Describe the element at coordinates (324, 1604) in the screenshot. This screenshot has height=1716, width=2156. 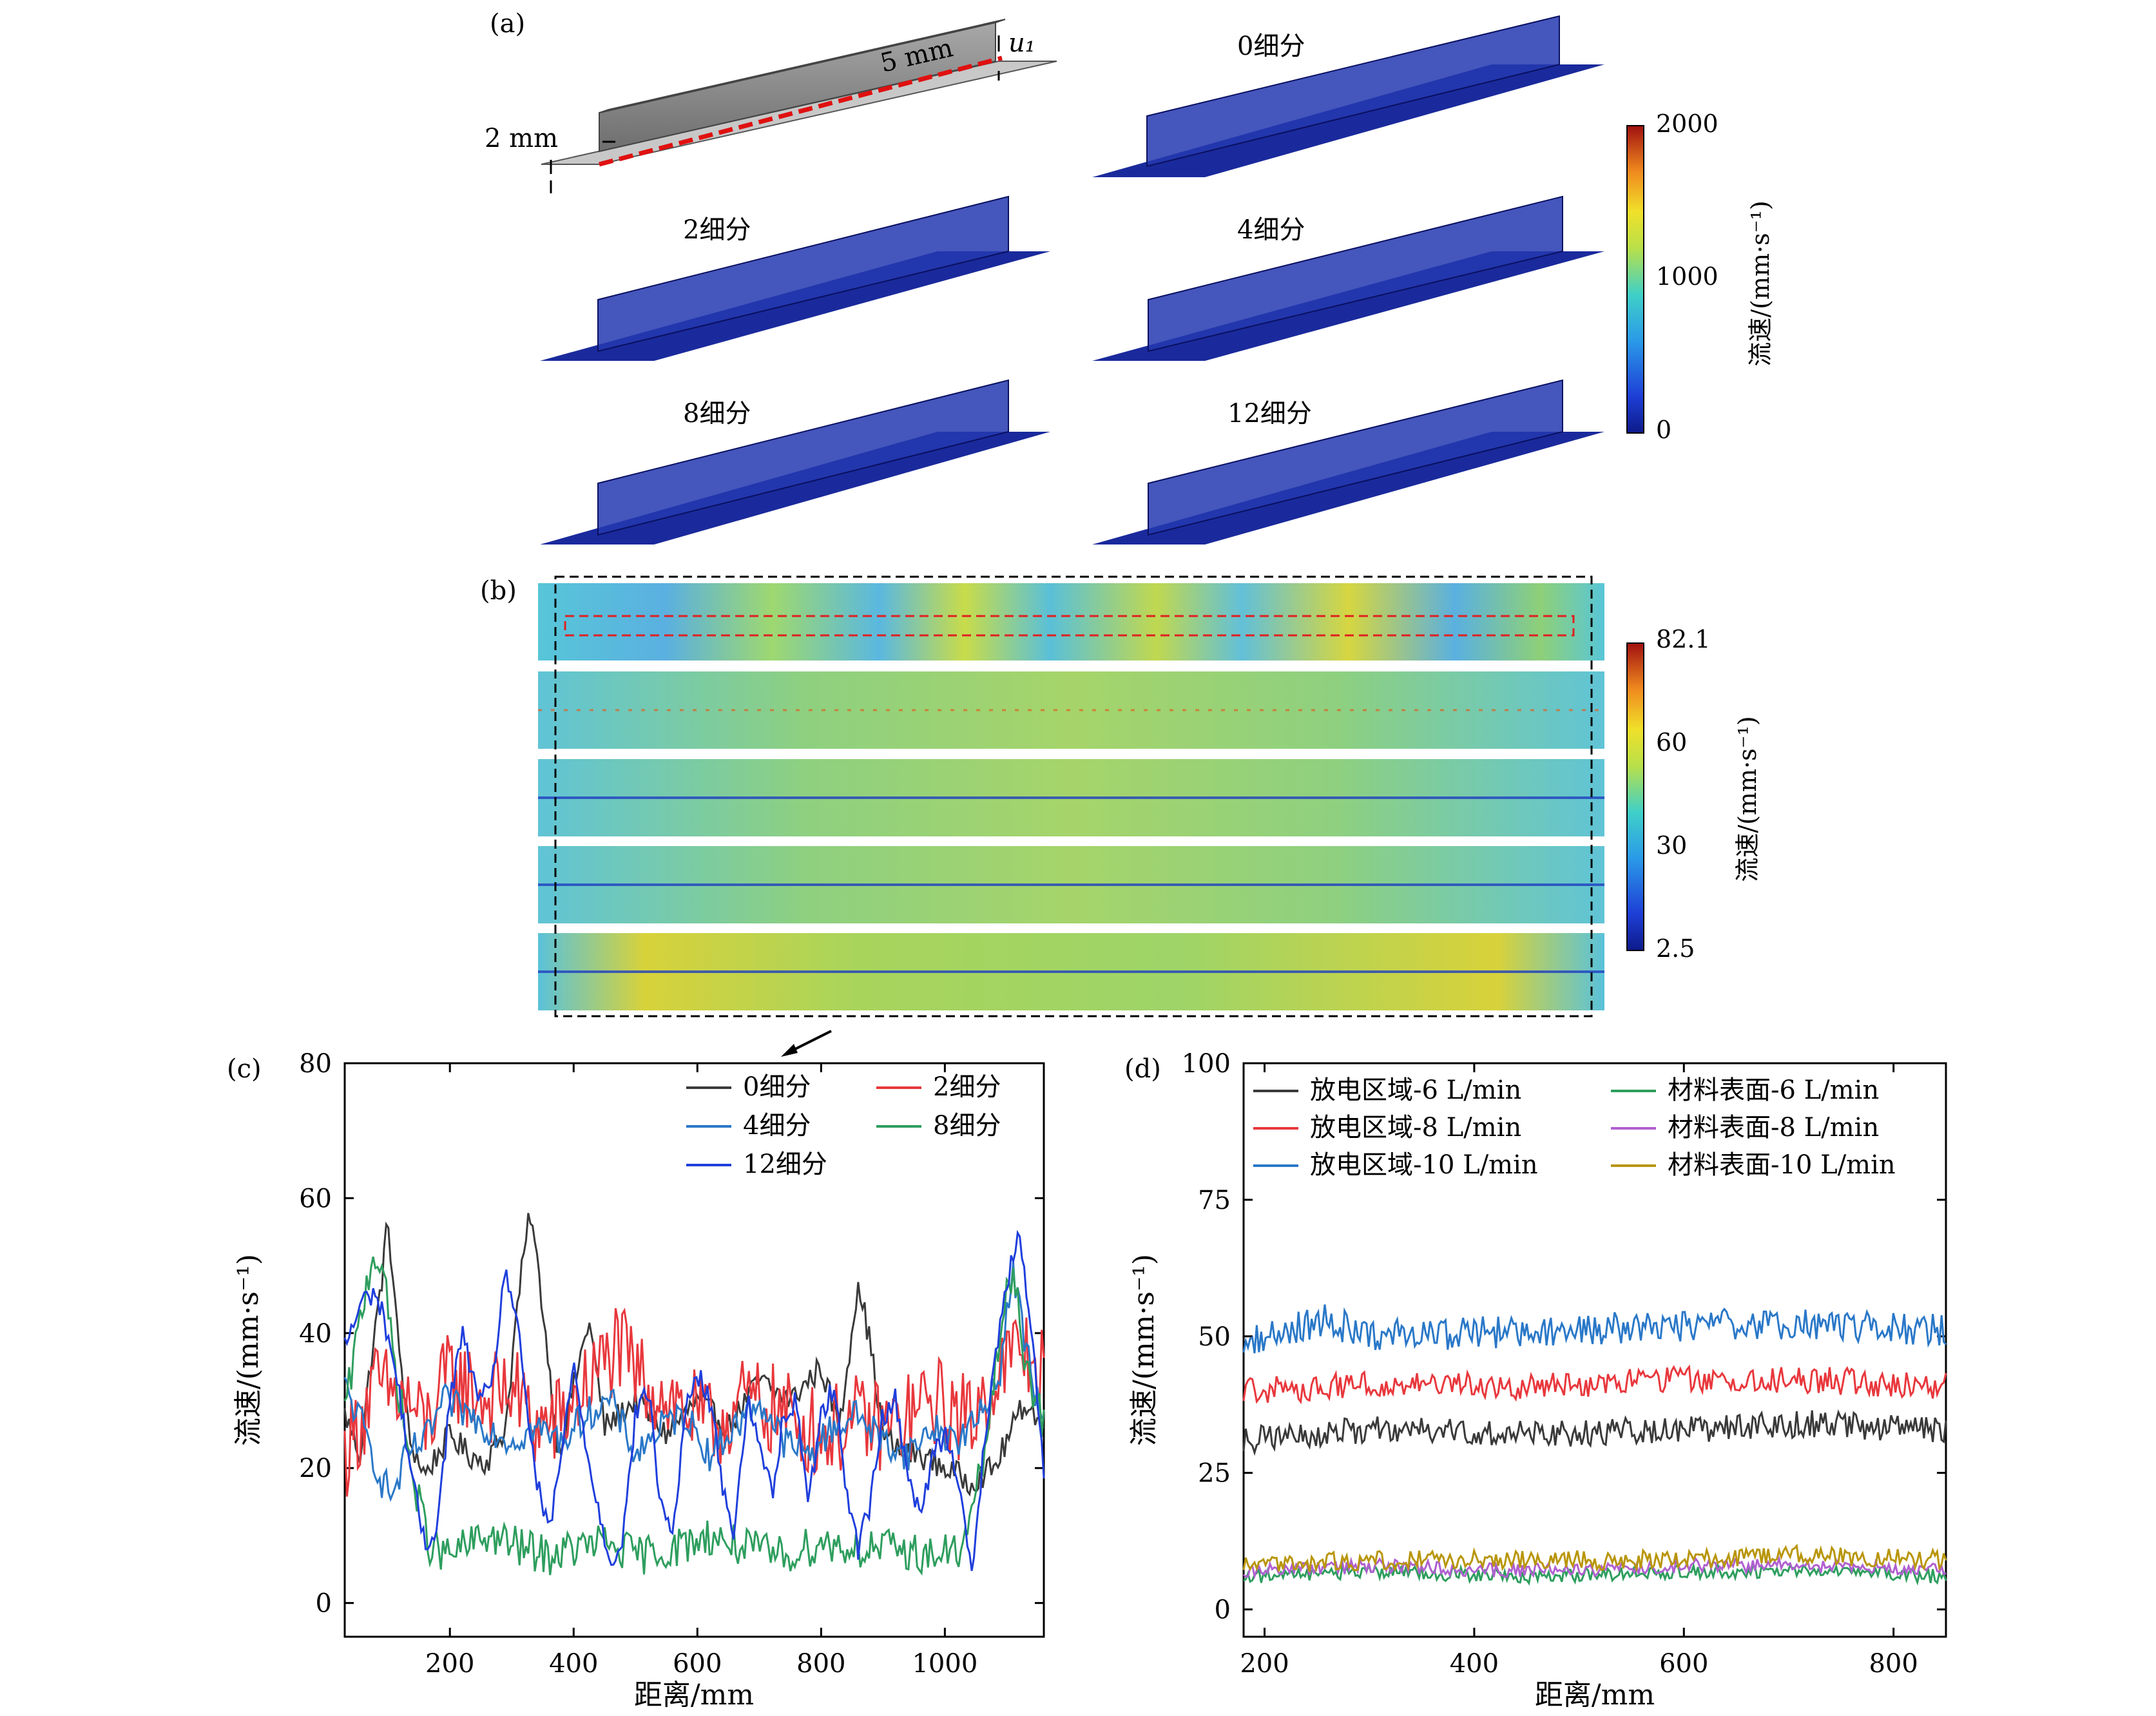
I see `chart-c-ytick-label: 0` at that location.